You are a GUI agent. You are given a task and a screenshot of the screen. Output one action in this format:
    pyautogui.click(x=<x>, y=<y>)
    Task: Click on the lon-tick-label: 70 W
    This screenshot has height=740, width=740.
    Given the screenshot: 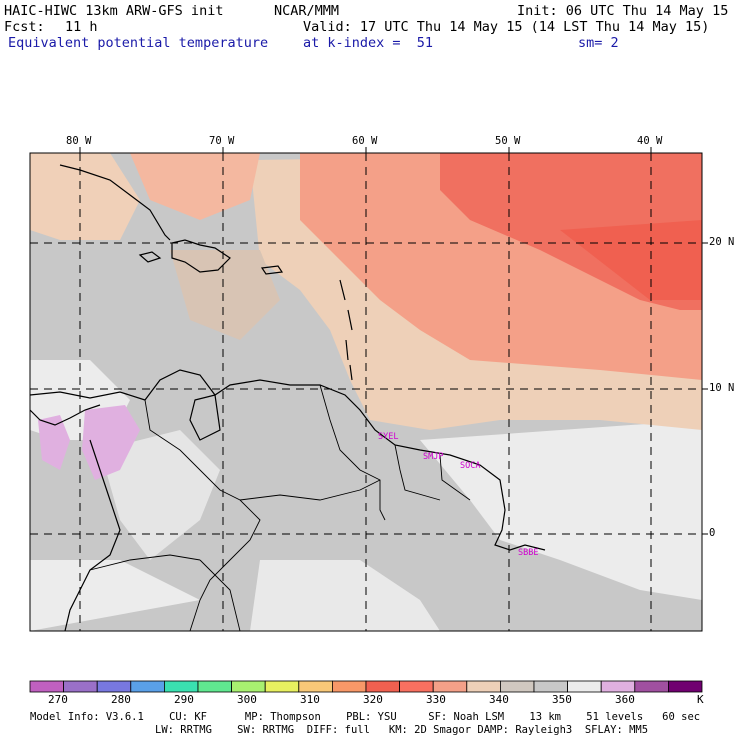 What is the action you would take?
    pyautogui.click(x=222, y=141)
    